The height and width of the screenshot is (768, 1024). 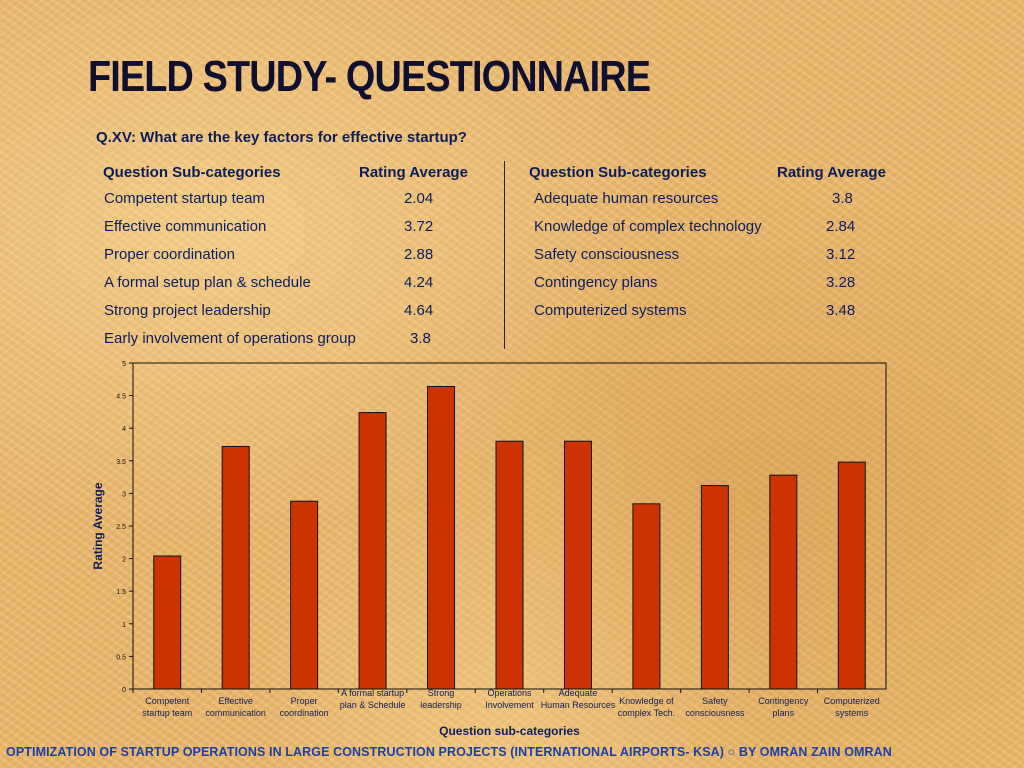 I want to click on y-tick-label: 0.5, so click(x=121, y=657).